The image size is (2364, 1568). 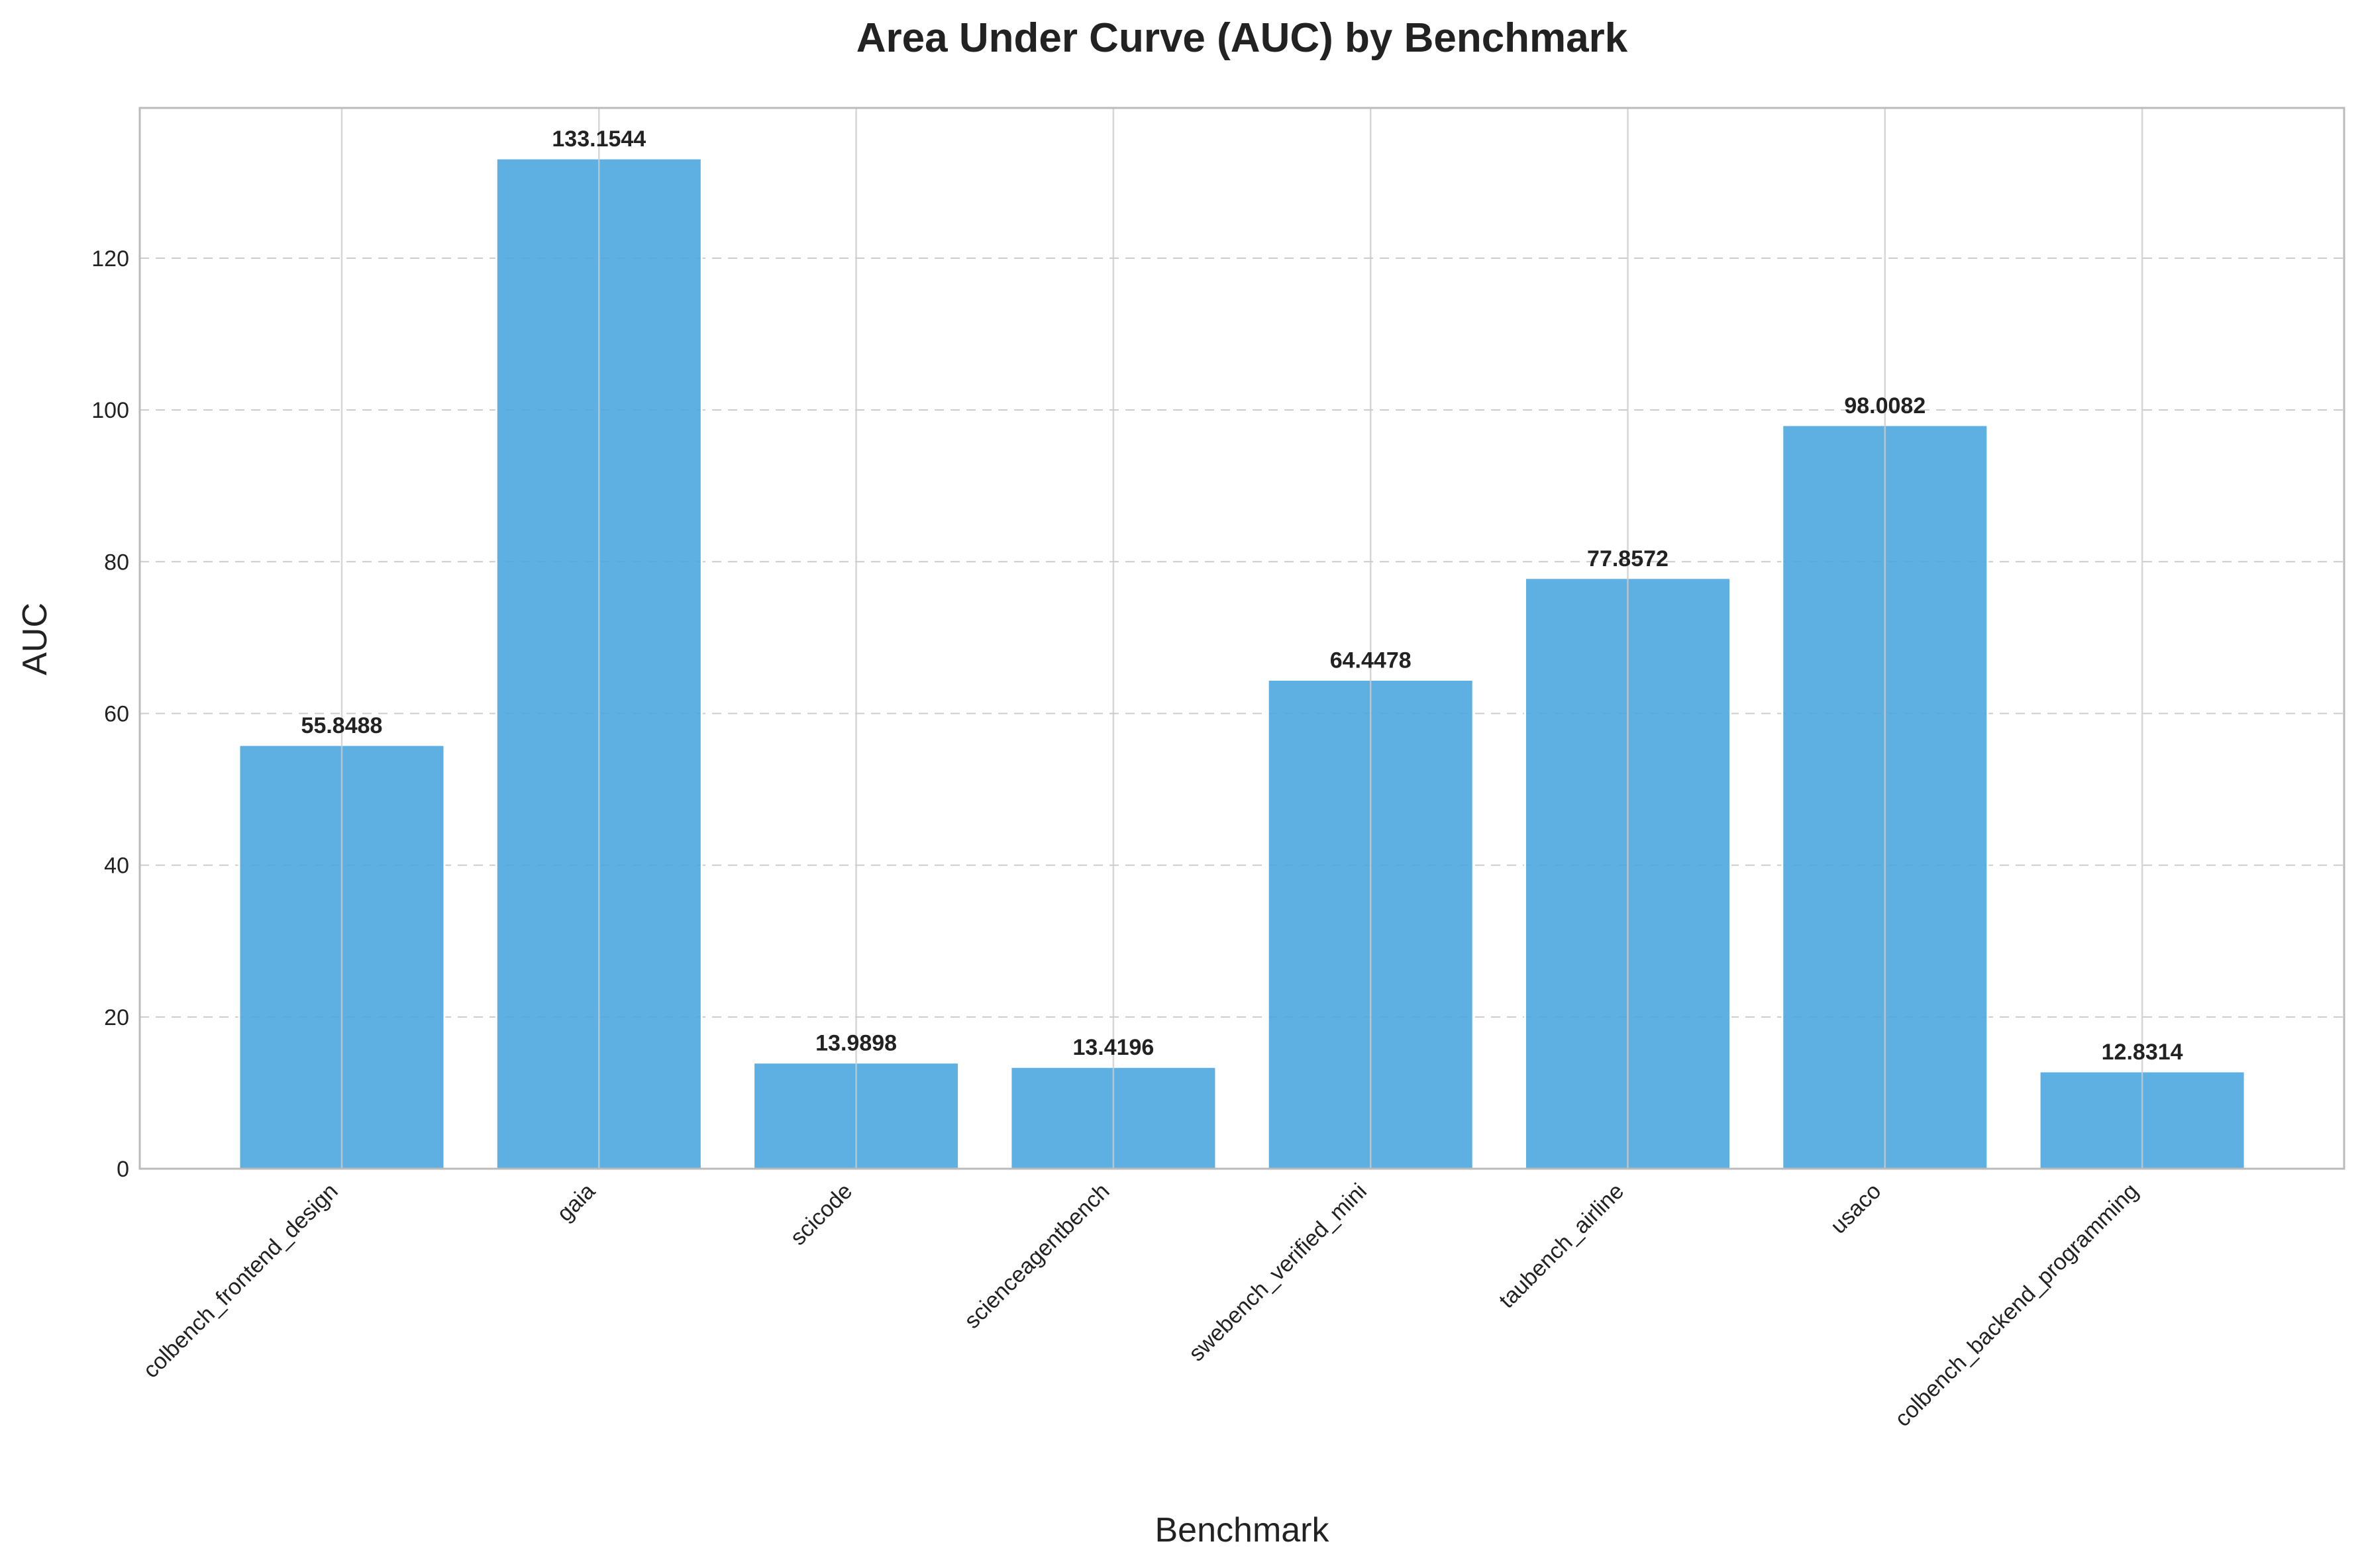 What do you see at coordinates (1856, 1209) in the screenshot?
I see `x-tick-label: usaco` at bounding box center [1856, 1209].